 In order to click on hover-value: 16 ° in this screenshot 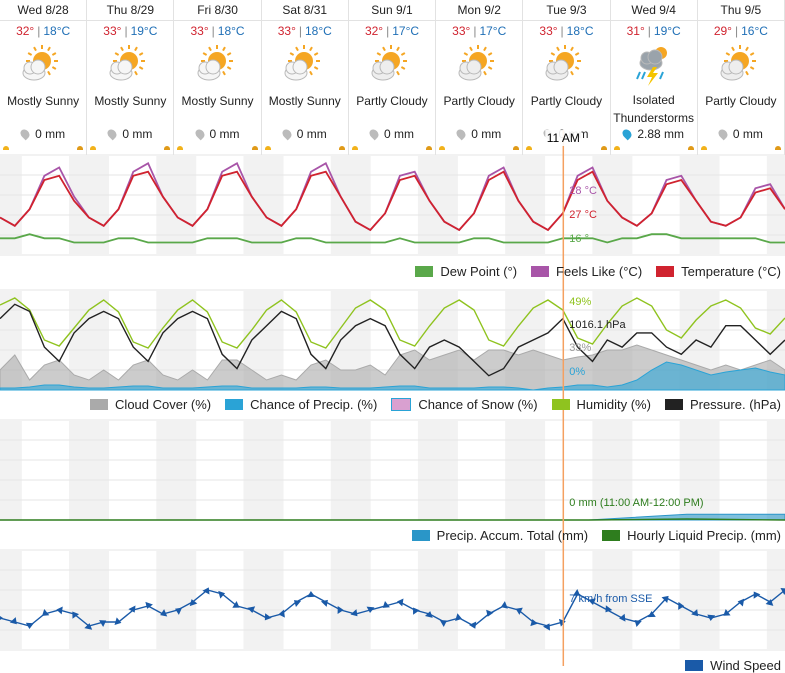, I will do `click(579, 239)`.